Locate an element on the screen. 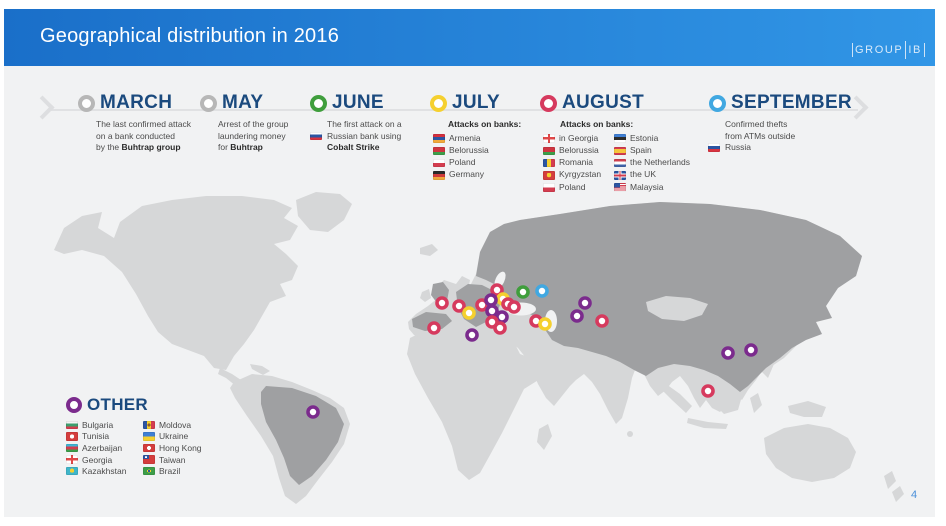 The image size is (946, 526). taiwan-flag-icon is located at coordinates (149, 459).